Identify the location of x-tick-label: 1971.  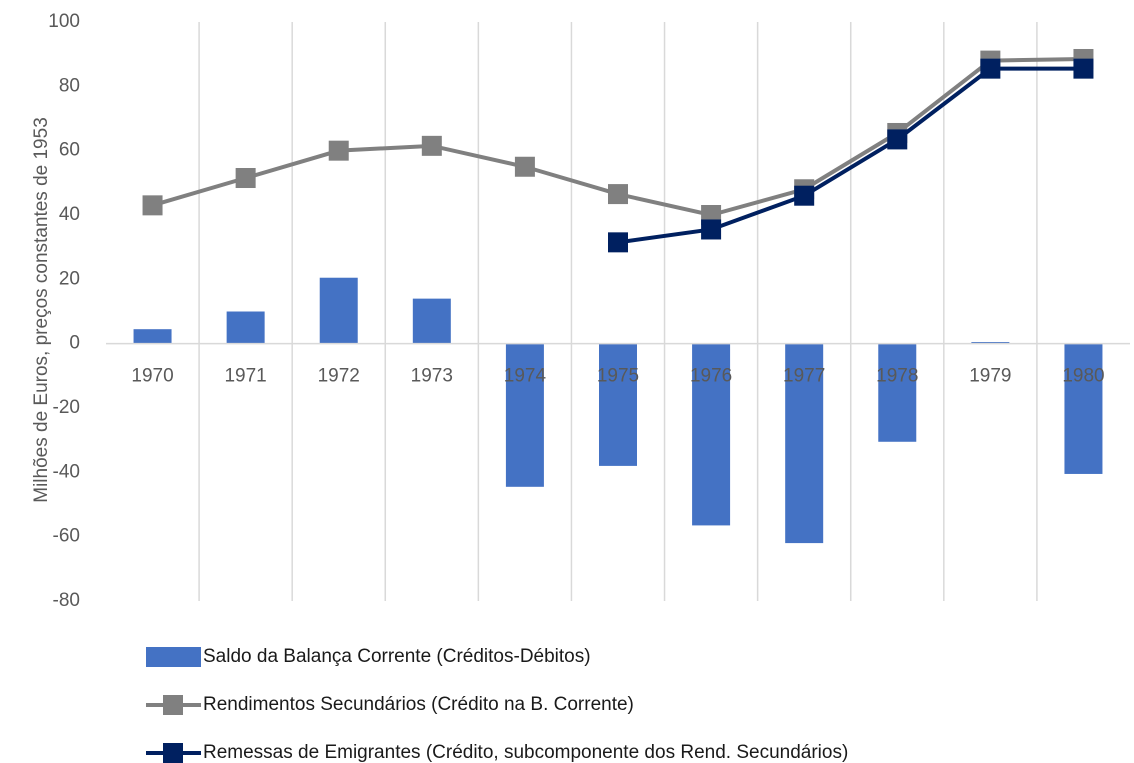
(245, 376).